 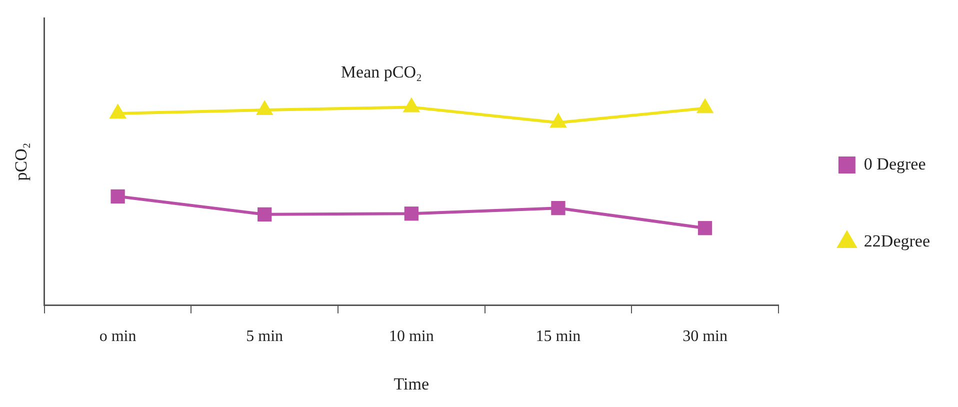 I want to click on legend-label: 0 Degree, so click(x=895, y=164).